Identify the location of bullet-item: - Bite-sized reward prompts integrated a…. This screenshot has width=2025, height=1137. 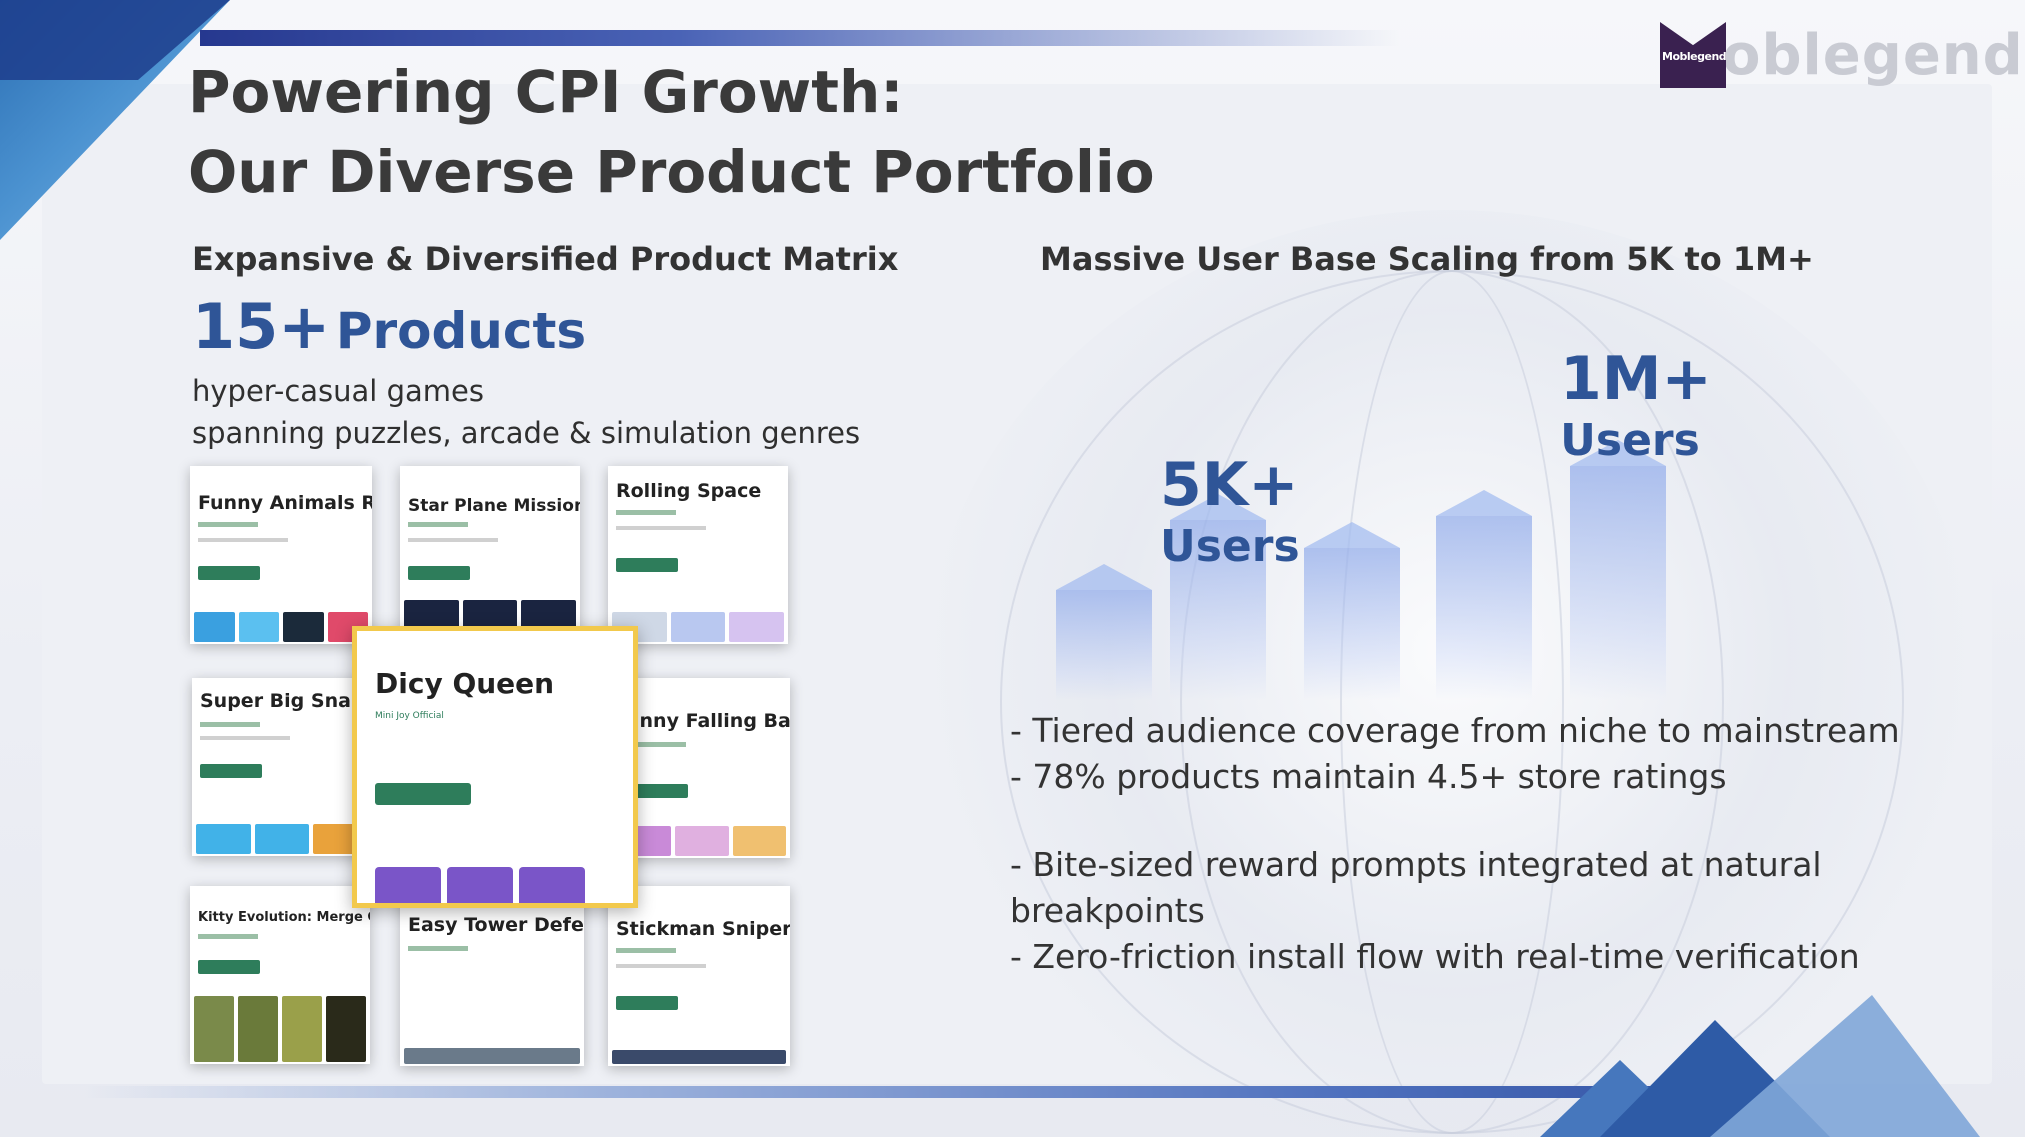
(1416, 864).